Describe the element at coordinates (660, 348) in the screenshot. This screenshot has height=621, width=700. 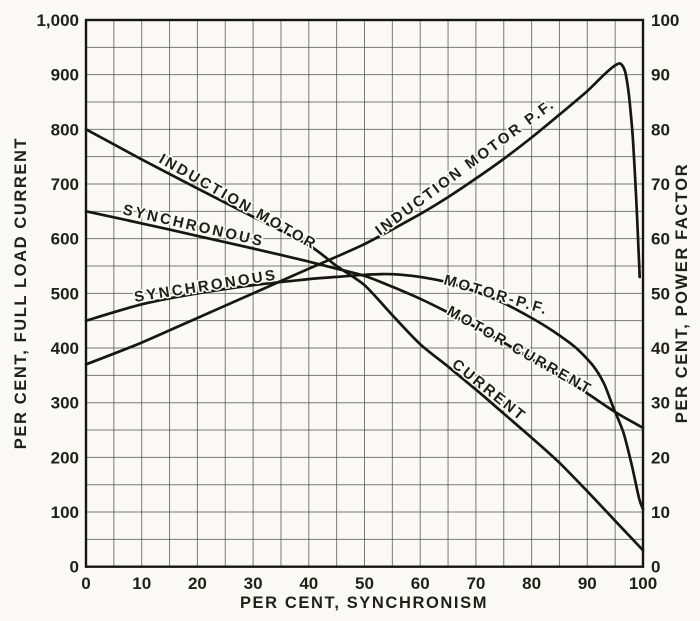
I see `right-tick-label: 40` at that location.